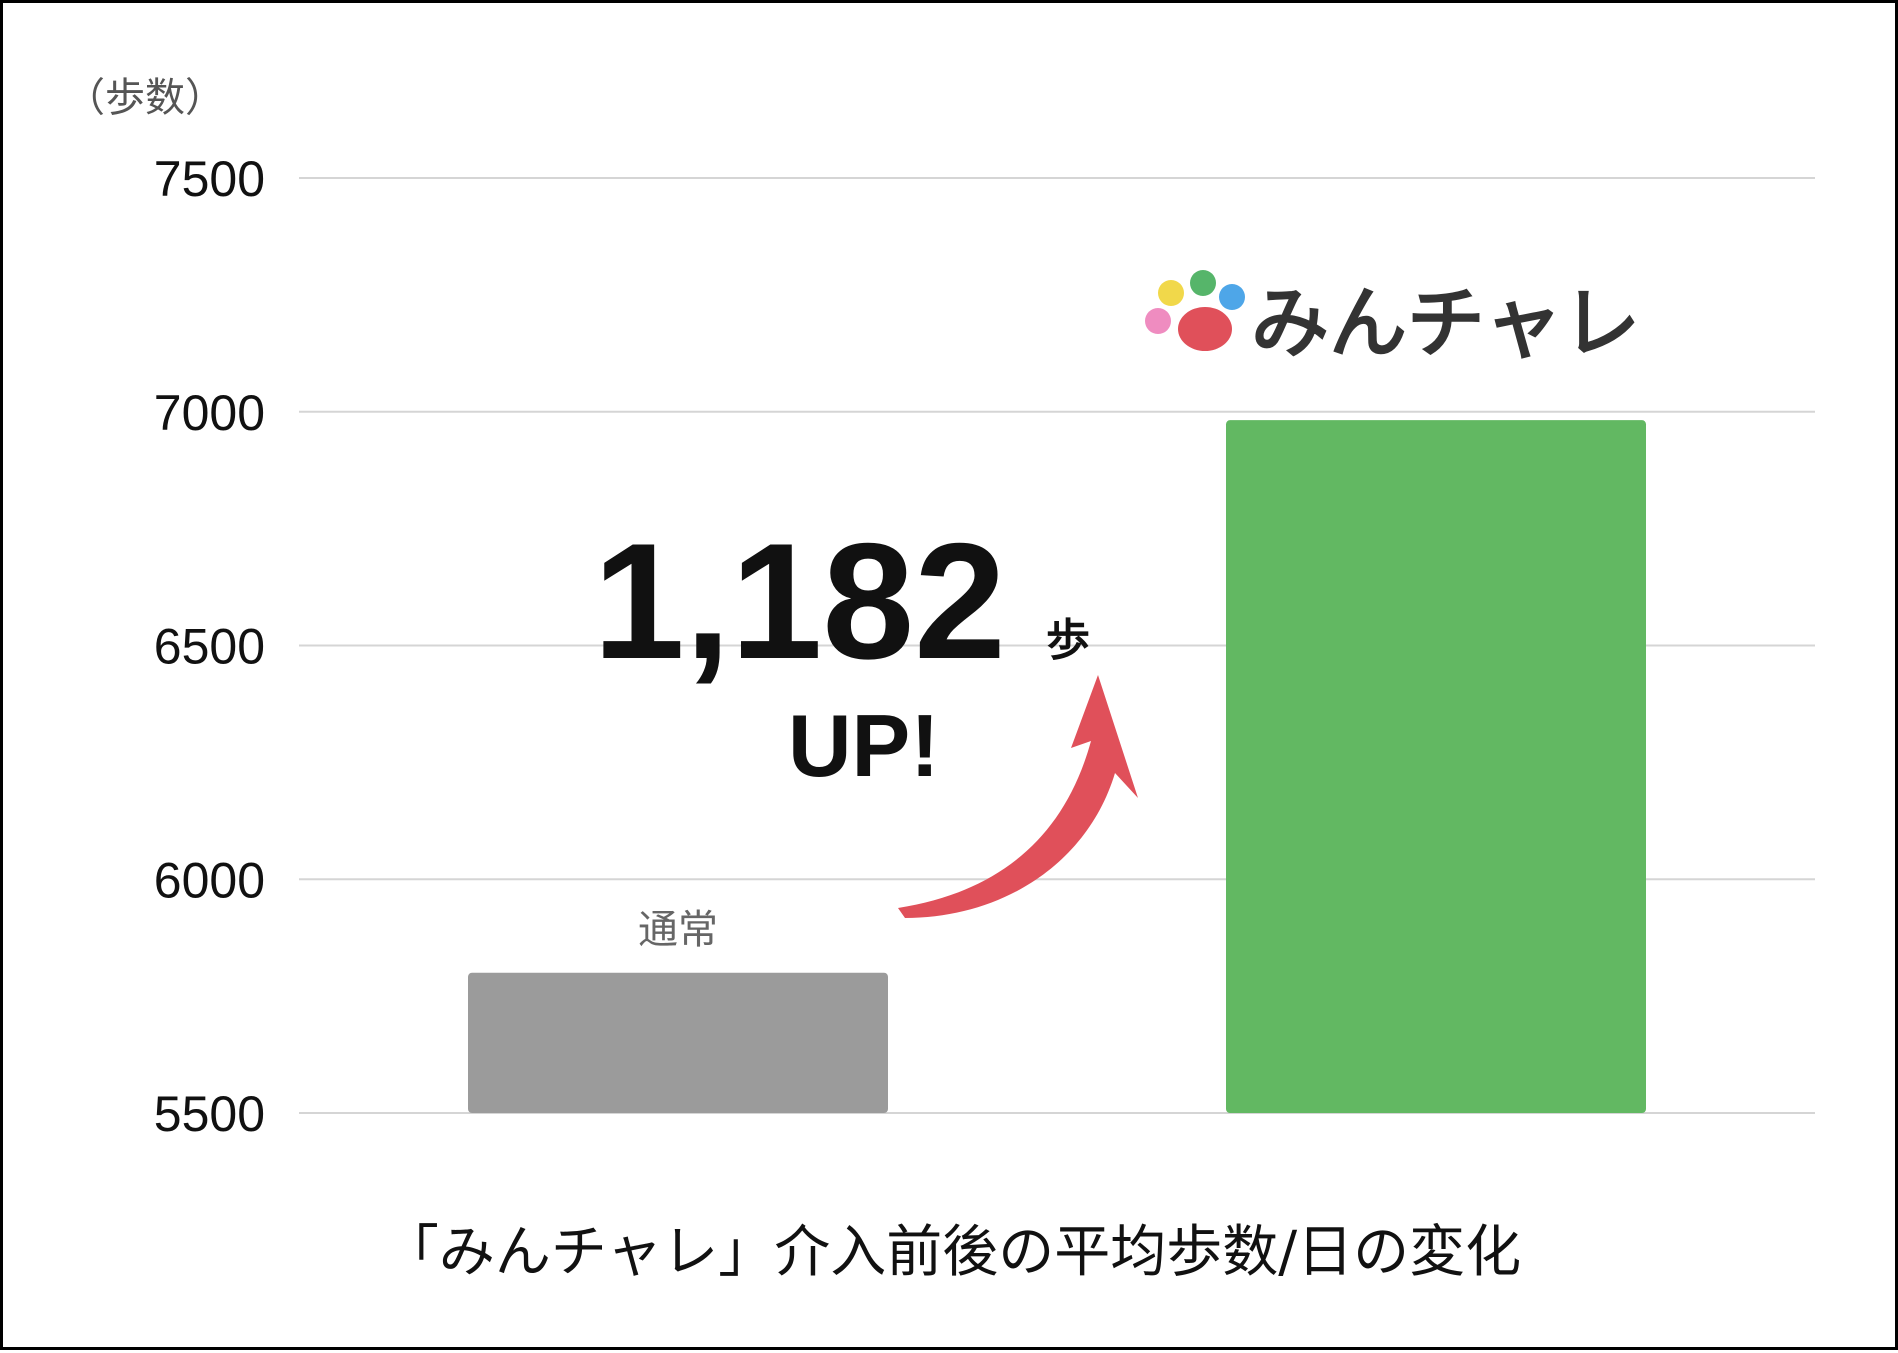 The width and height of the screenshot is (1898, 1353). Describe the element at coordinates (1068, 640) in the screenshot. I see `increase-unit: 歩` at that location.